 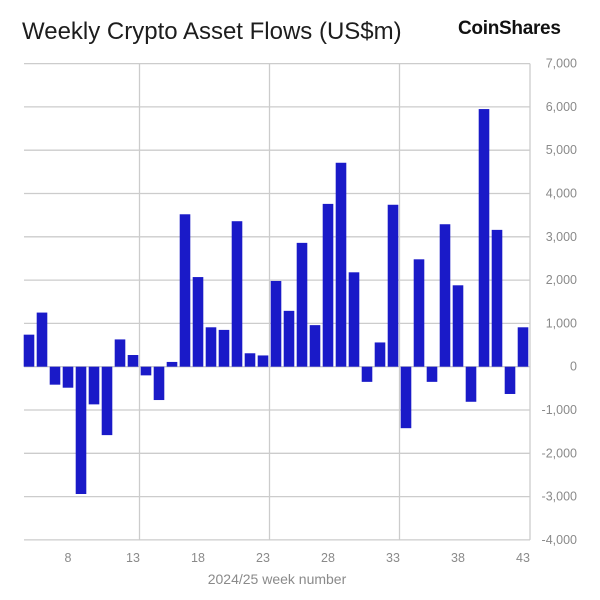 I want to click on y-tick-label: 0, so click(x=573, y=367).